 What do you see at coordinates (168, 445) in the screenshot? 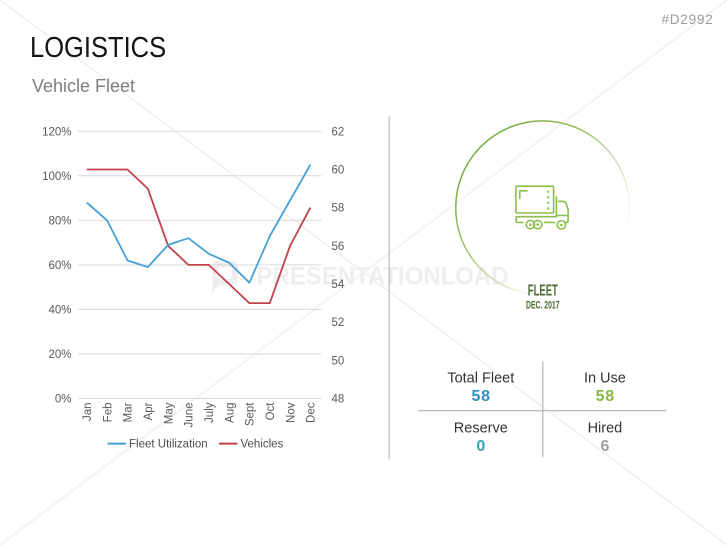
I see `svg-text: Fleet Utilization` at bounding box center [168, 445].